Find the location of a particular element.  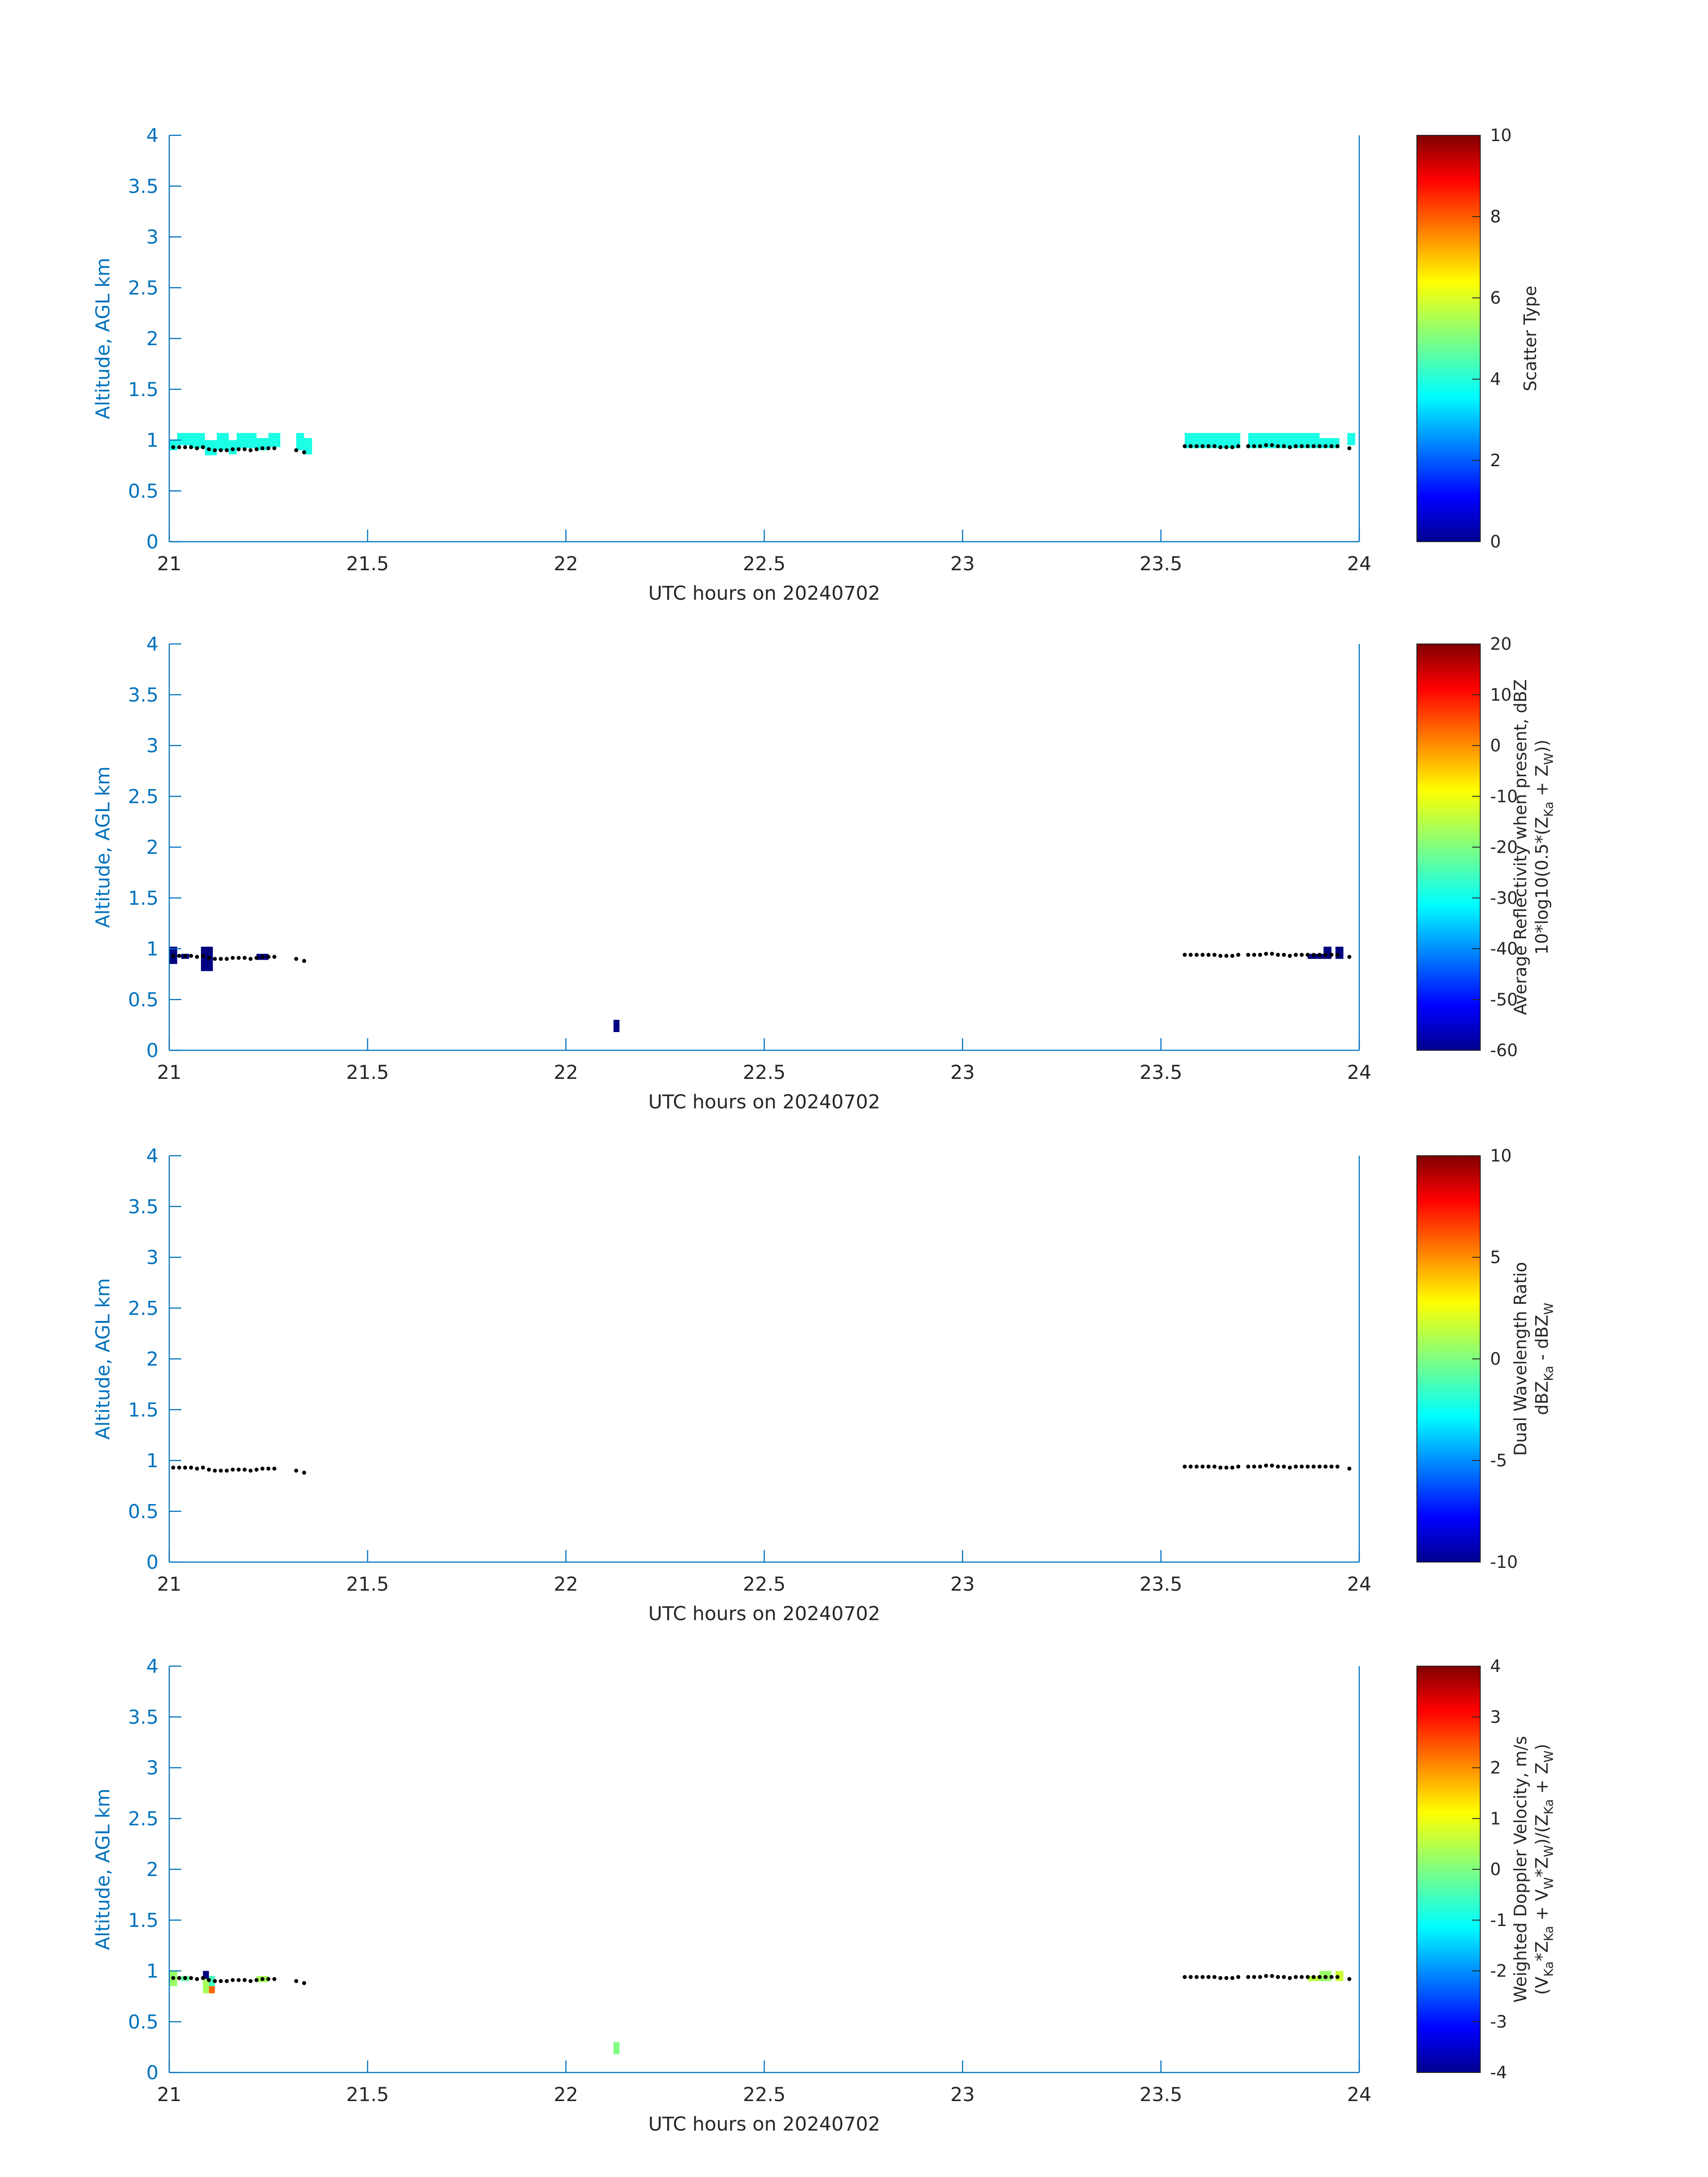

colorbar-tick-label: -2 is located at coordinates (1498, 1971).